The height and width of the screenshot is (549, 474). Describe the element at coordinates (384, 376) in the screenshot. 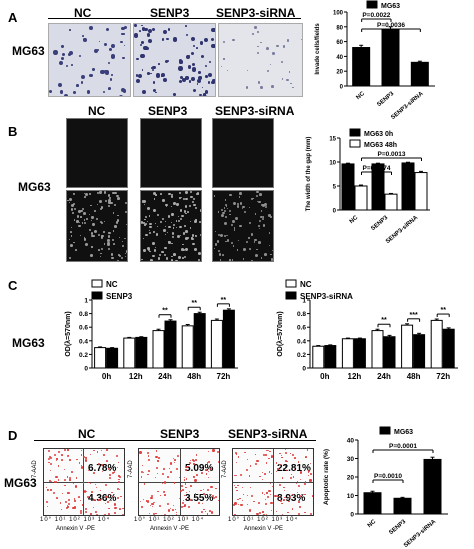

I see `category-label: 24h` at that location.